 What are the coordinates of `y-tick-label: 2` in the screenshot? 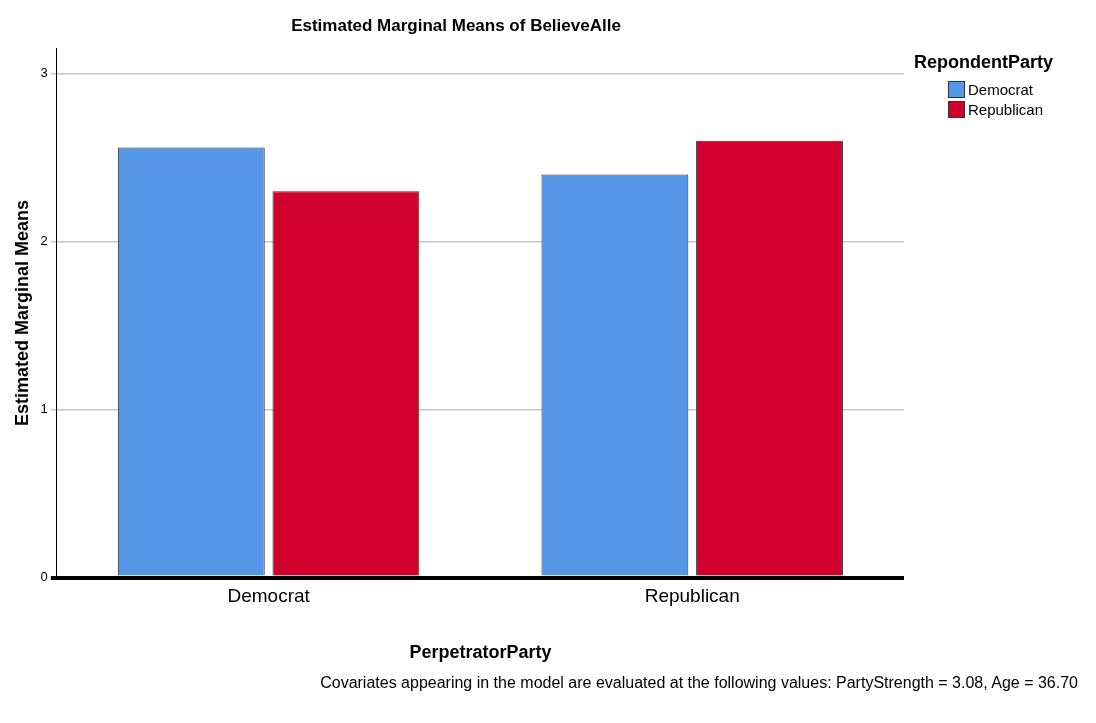 It's located at (44, 241).